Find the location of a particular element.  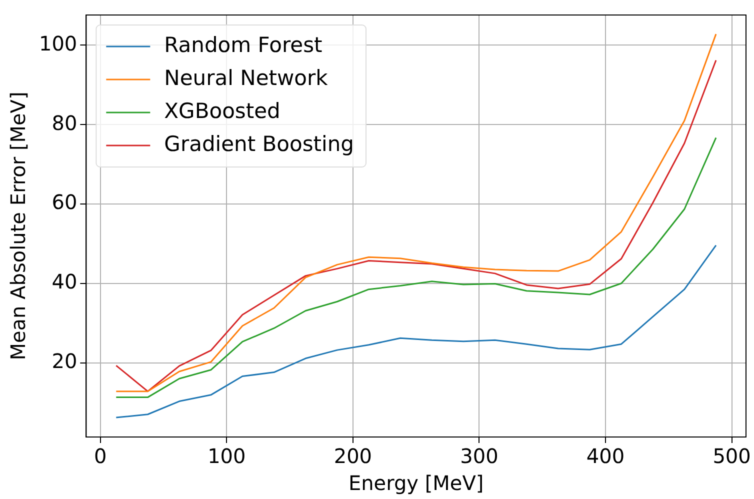

x-tick-label: 500 is located at coordinates (731, 456).